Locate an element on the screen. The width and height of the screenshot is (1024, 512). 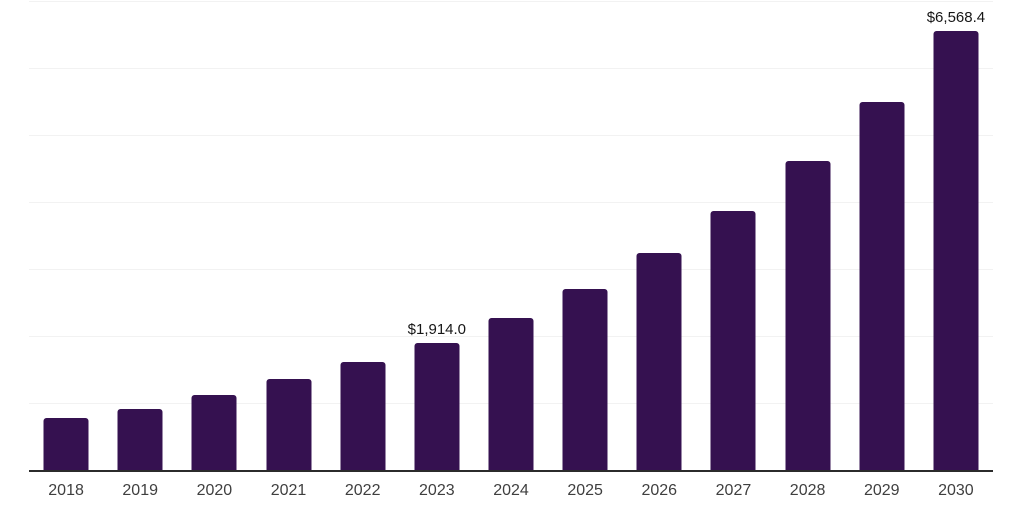
bar-slot-2023: $1,914.0 is located at coordinates (437, 236).